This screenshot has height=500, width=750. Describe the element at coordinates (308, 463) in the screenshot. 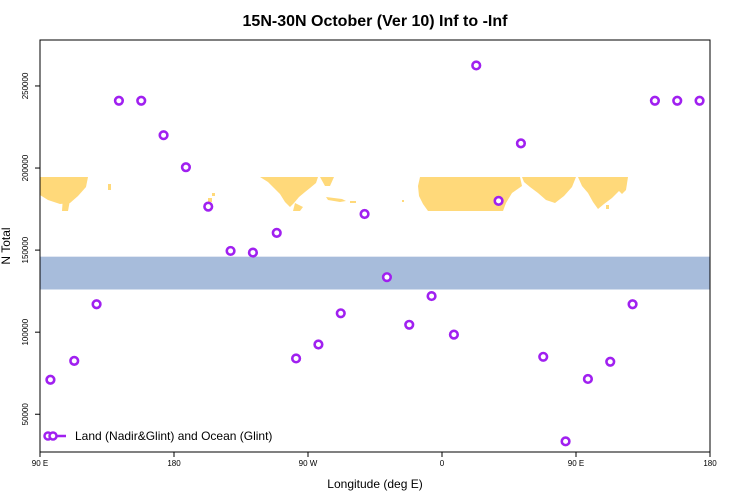

I see `x-tick-label: 90 W` at that location.